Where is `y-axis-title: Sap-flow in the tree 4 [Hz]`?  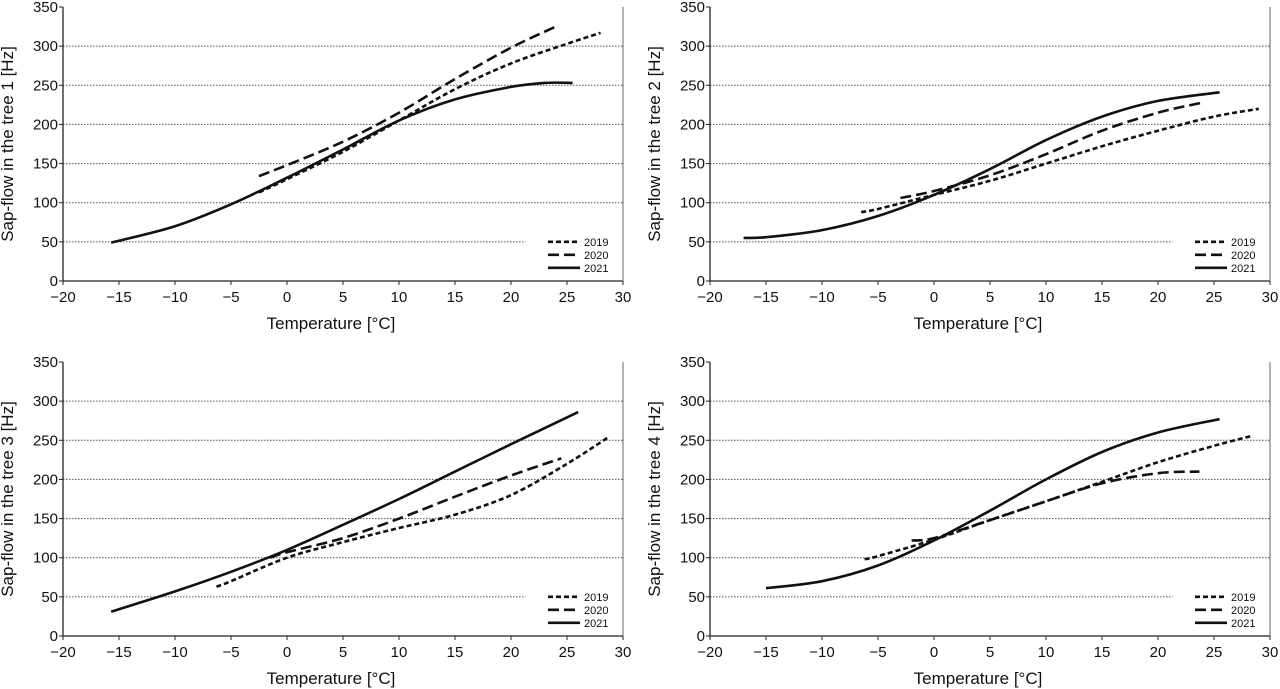
y-axis-title: Sap-flow in the tree 4 [Hz] is located at coordinates (654, 499).